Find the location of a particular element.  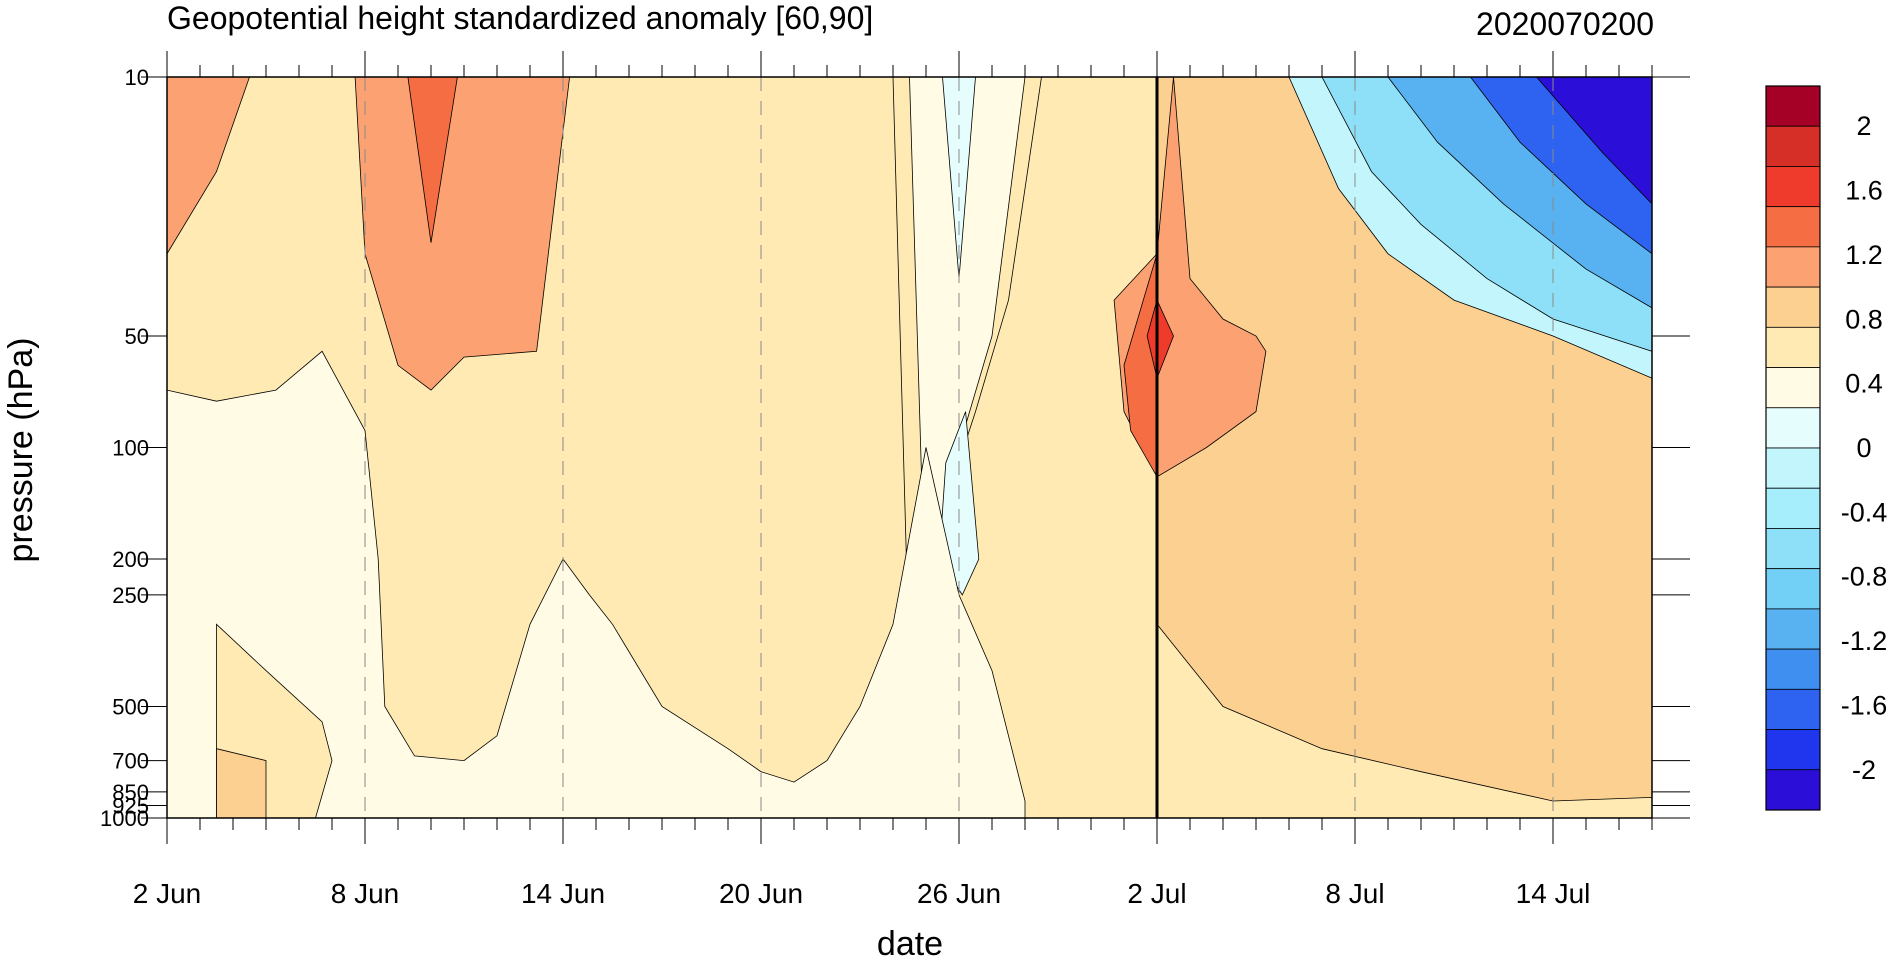

colorbar-label: -2 is located at coordinates (1864, 770).